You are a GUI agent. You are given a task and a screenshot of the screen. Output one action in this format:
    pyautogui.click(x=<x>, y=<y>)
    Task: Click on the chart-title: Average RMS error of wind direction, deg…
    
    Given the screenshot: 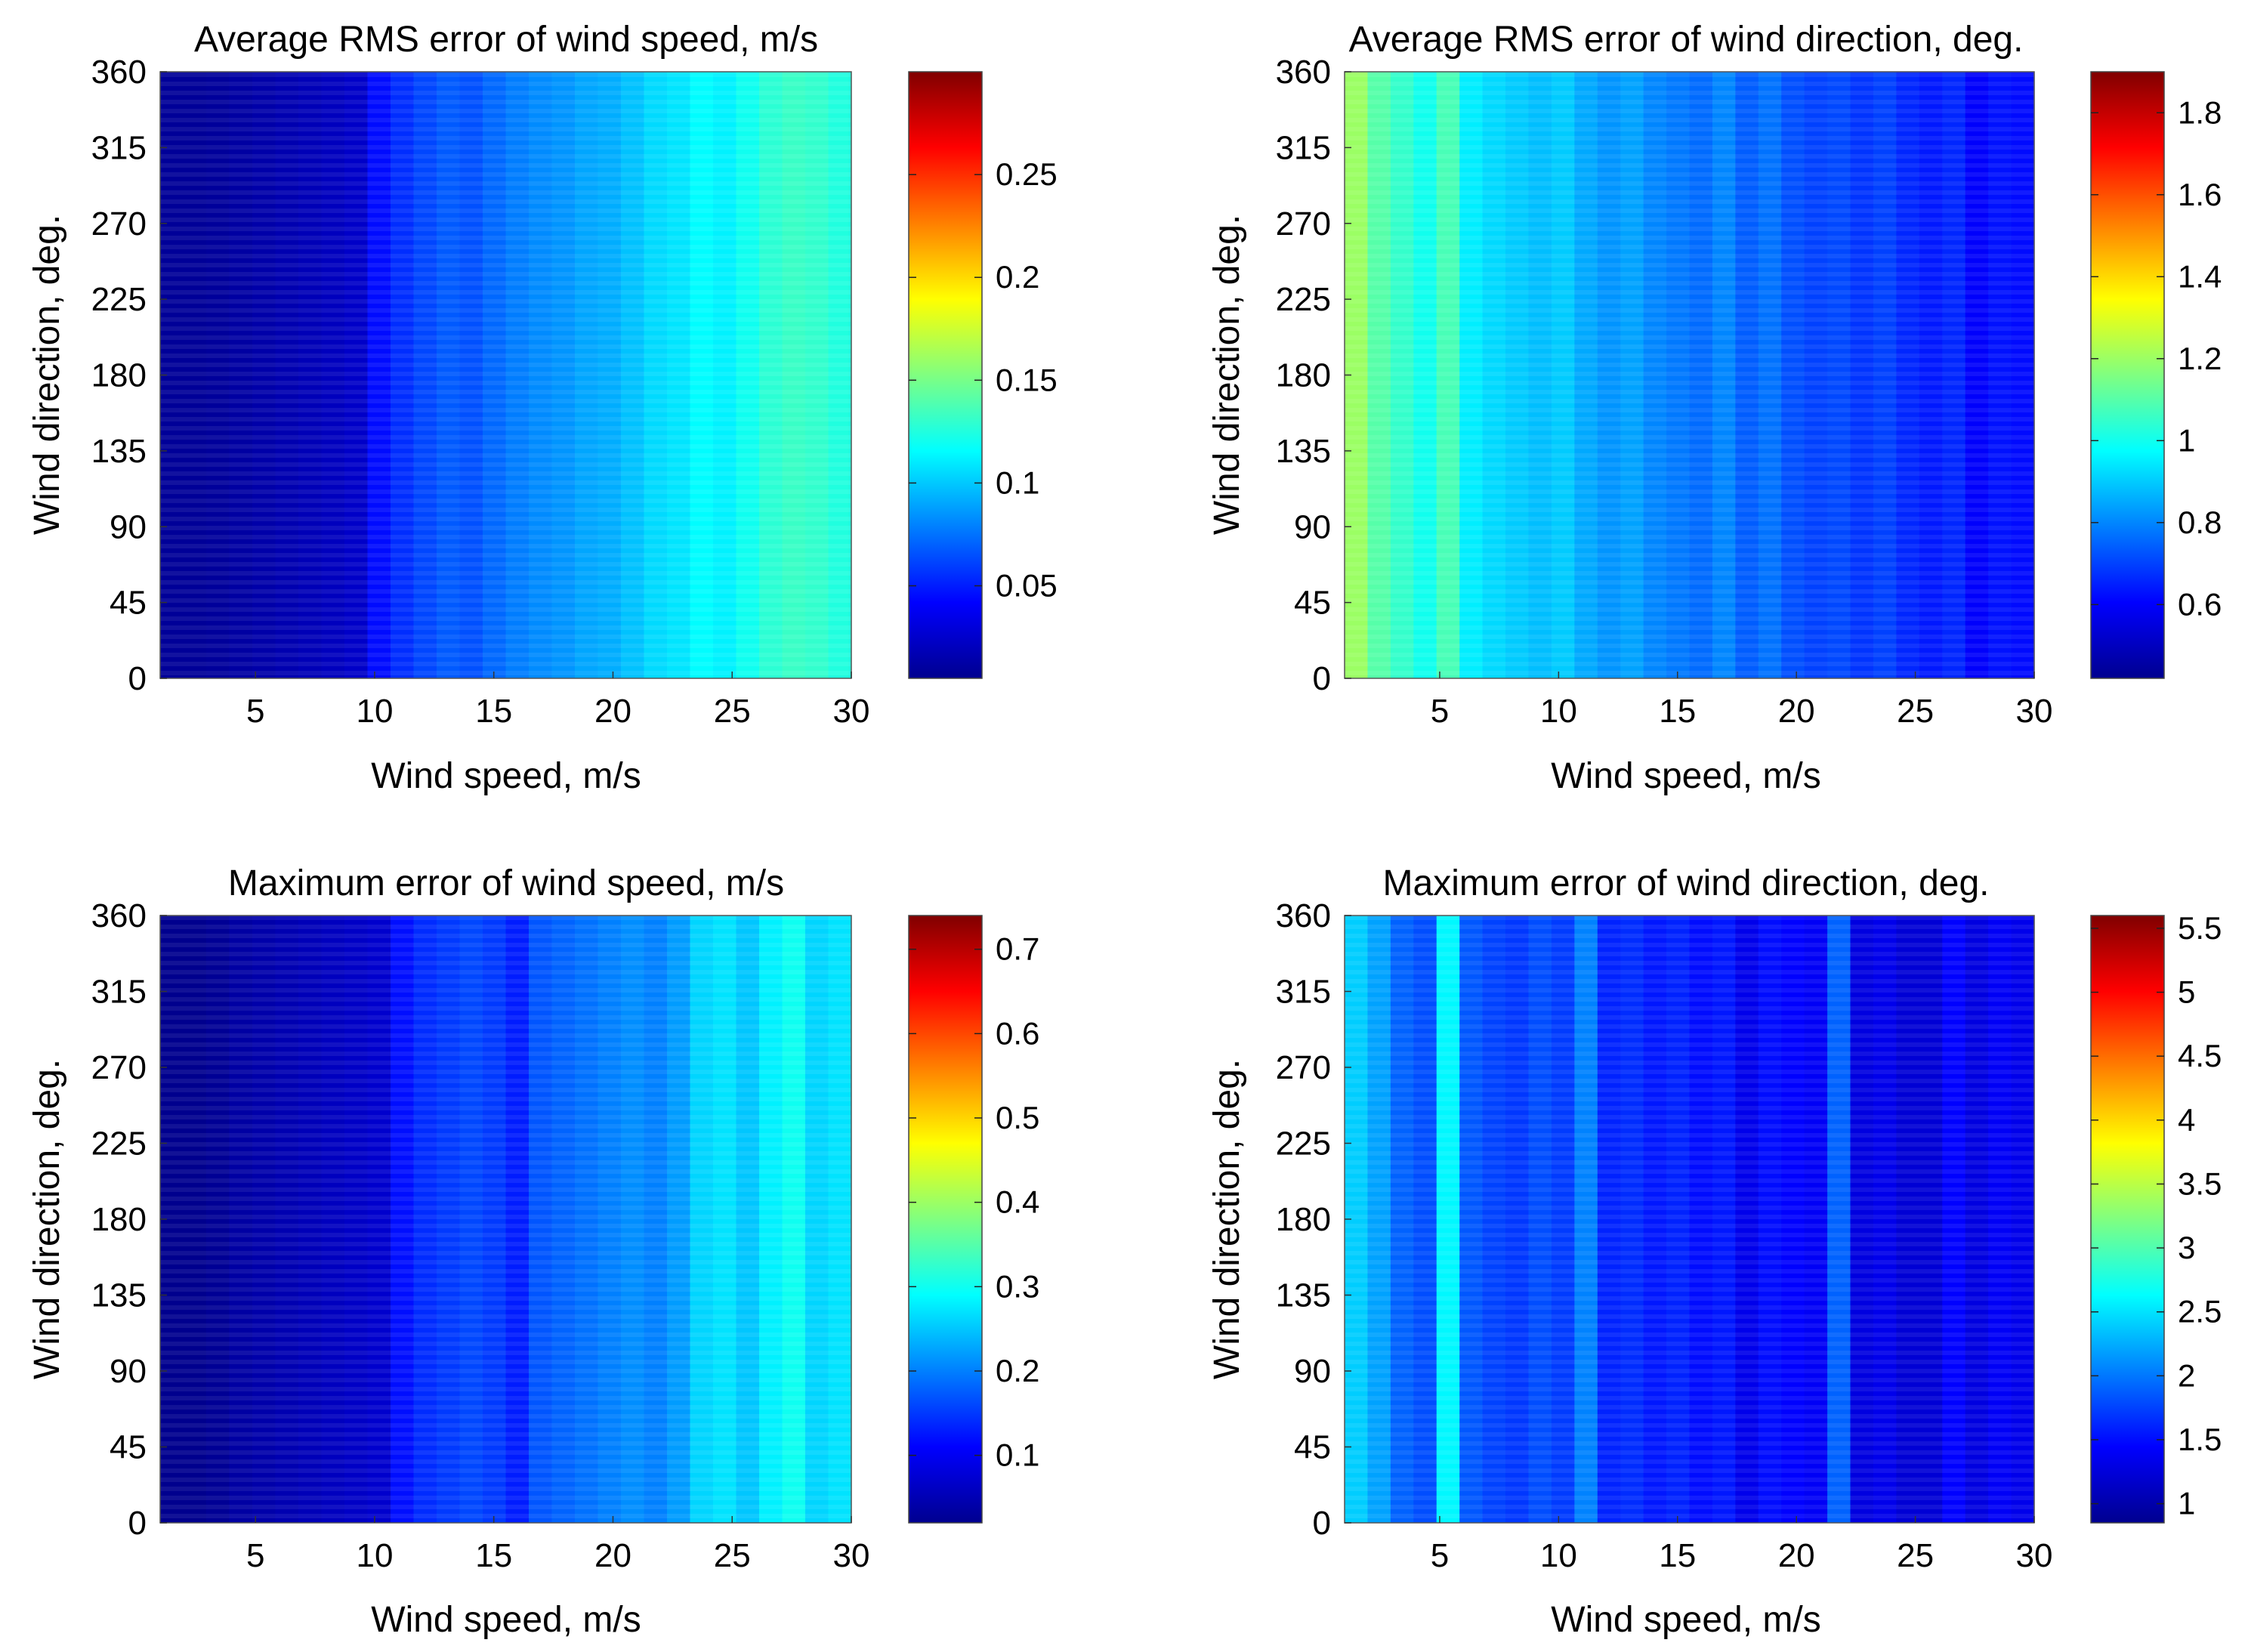 What is the action you would take?
    pyautogui.click(x=1686, y=40)
    